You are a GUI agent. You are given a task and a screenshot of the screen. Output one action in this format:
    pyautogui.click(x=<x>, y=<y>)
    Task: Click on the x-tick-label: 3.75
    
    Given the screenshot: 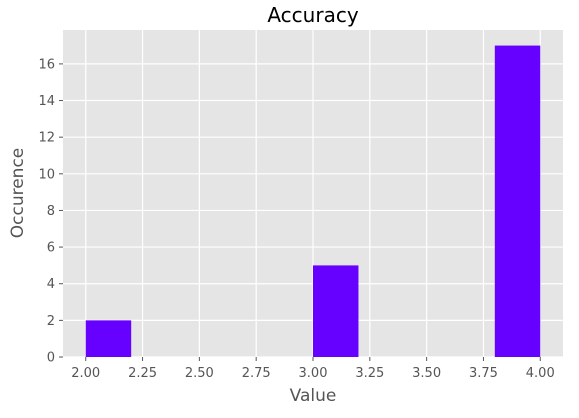 What is the action you would take?
    pyautogui.click(x=483, y=373)
    